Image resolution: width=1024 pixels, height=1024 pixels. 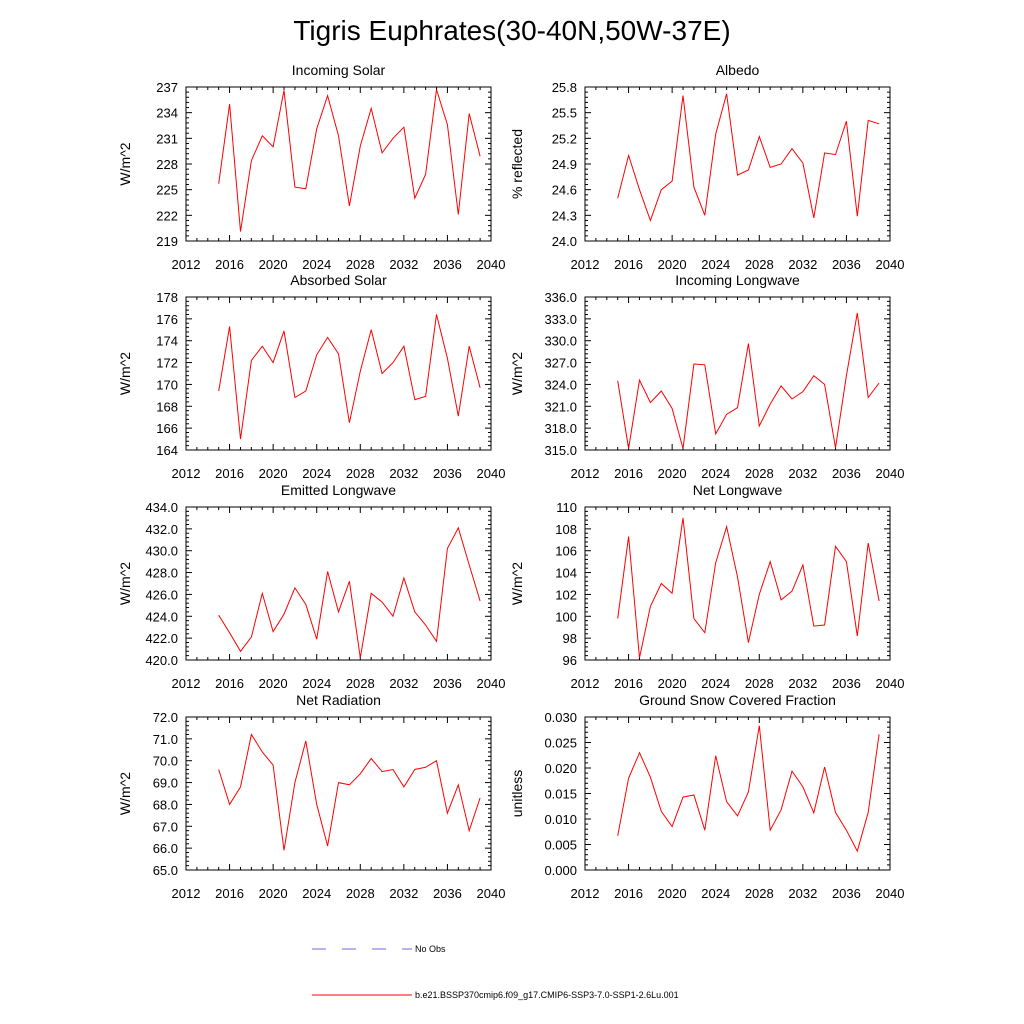 I want to click on panel-title: Absorbed Solar, so click(x=338, y=280).